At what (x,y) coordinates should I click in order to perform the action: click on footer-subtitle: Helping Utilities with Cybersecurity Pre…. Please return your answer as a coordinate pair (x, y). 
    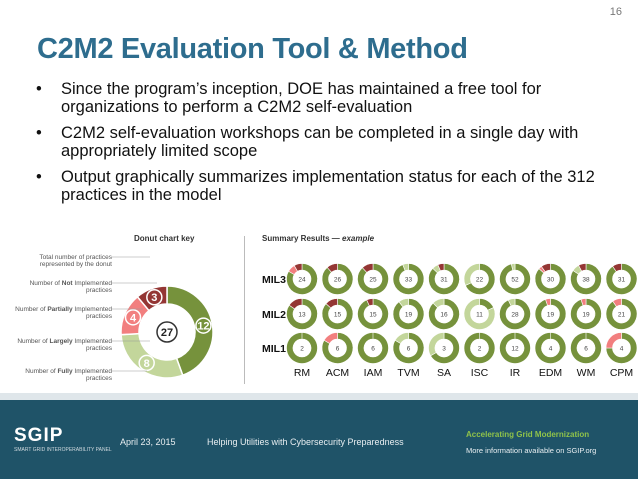
    Looking at the image, I should click on (305, 442).